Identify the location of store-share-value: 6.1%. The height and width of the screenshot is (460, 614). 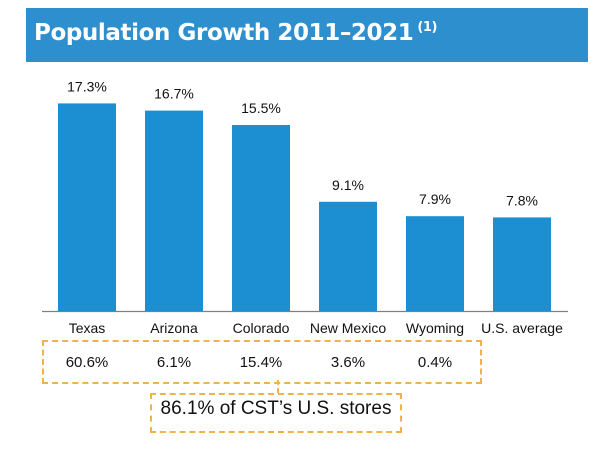
(174, 362).